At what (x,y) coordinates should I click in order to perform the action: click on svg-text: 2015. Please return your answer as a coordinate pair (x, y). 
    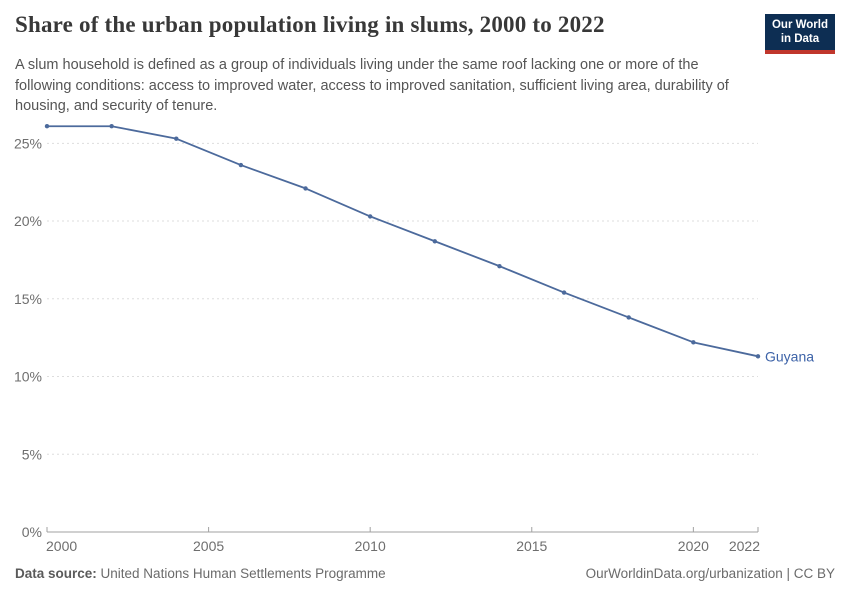
    Looking at the image, I should click on (531, 546).